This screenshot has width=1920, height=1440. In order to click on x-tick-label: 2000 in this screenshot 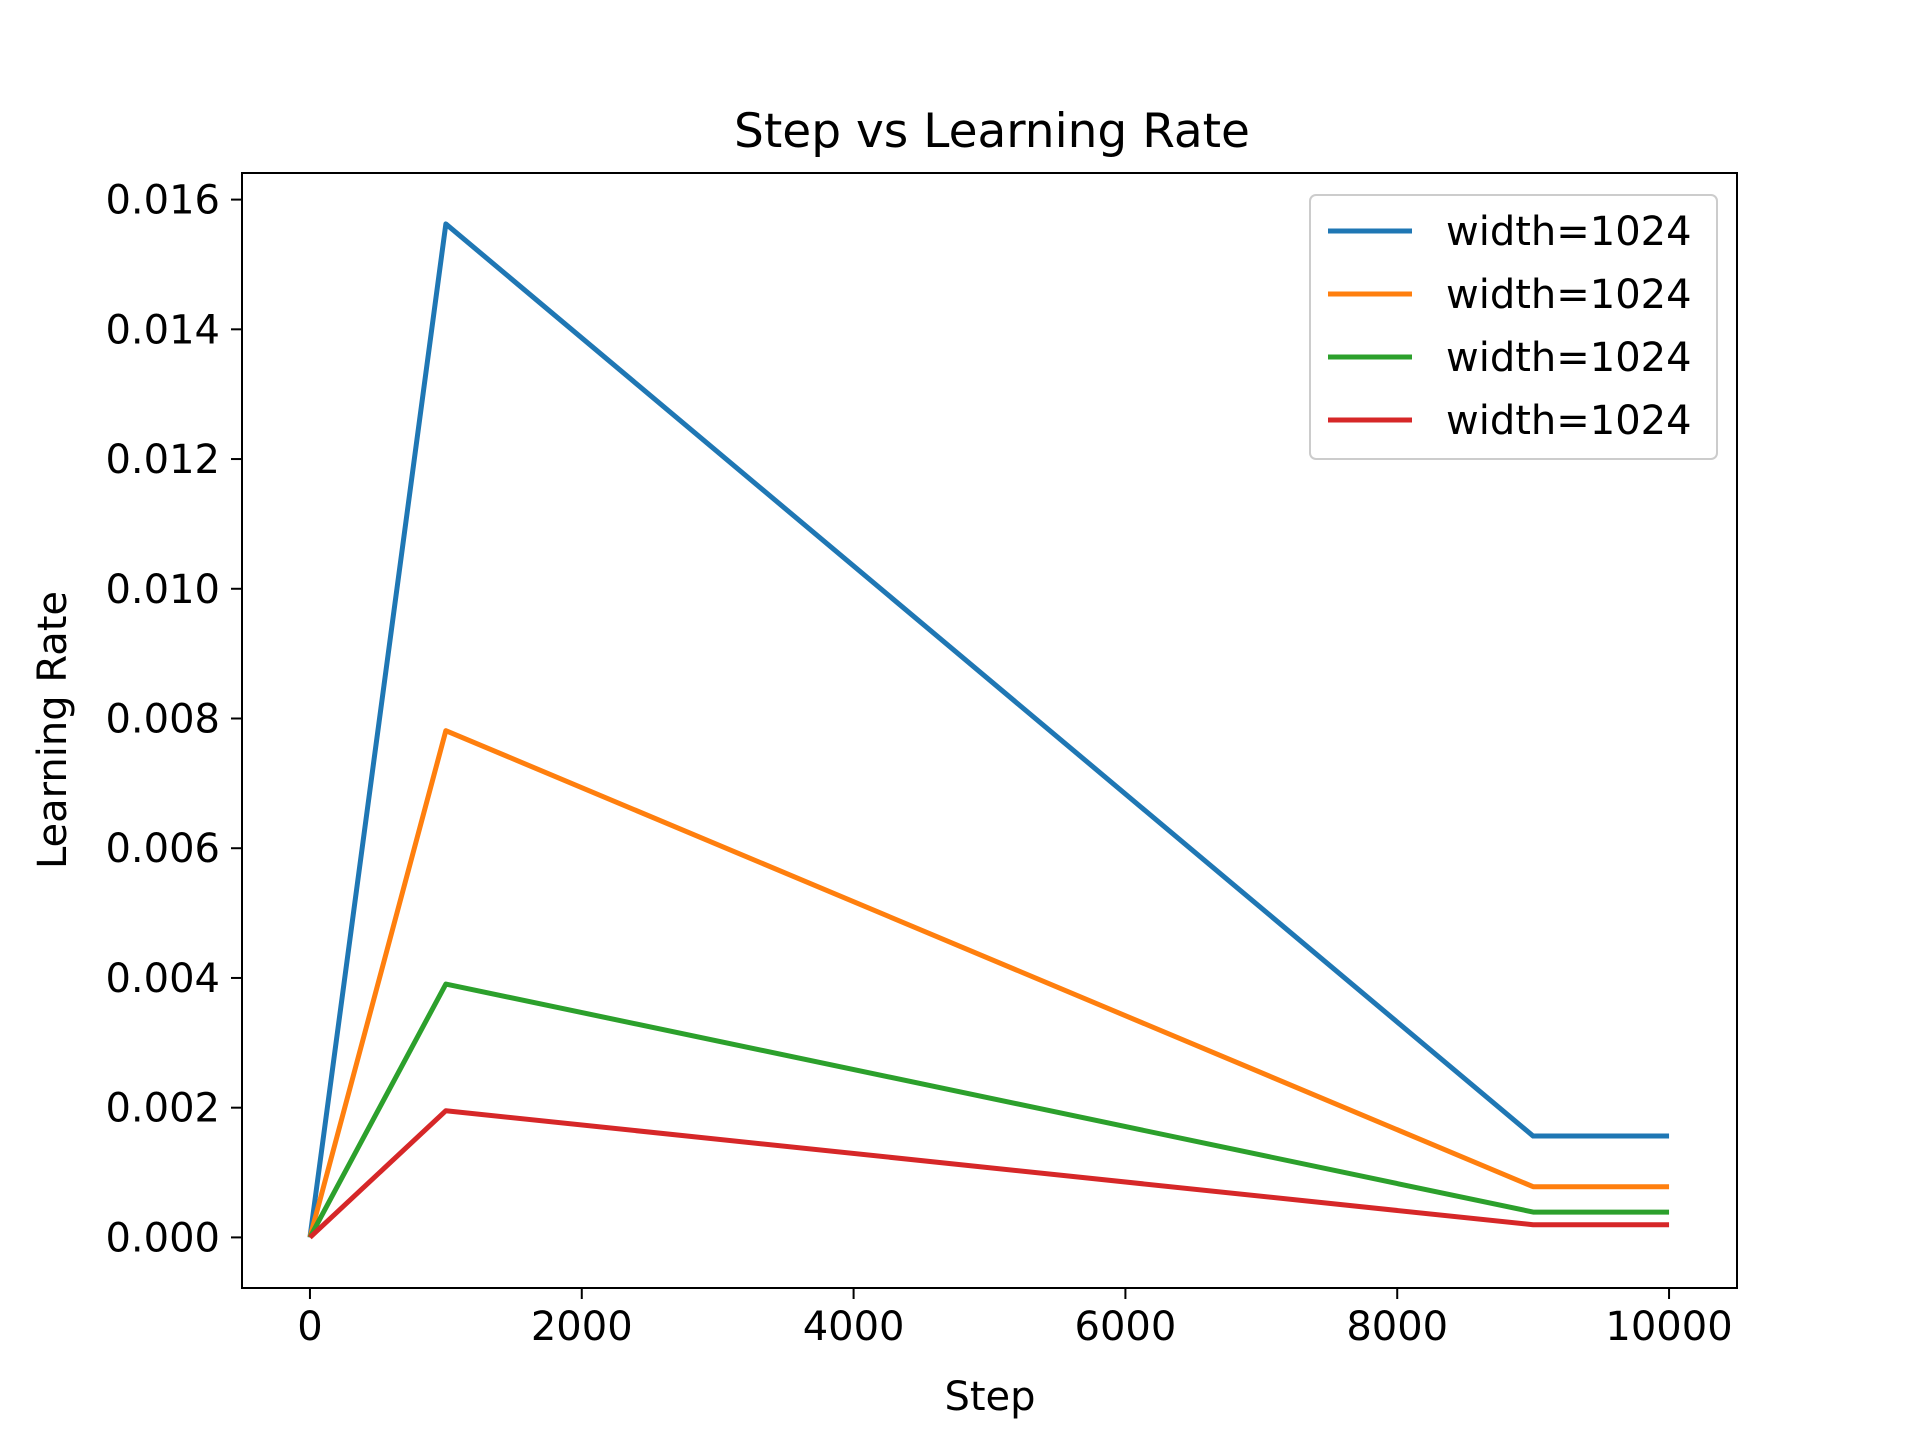, I will do `click(582, 1327)`.